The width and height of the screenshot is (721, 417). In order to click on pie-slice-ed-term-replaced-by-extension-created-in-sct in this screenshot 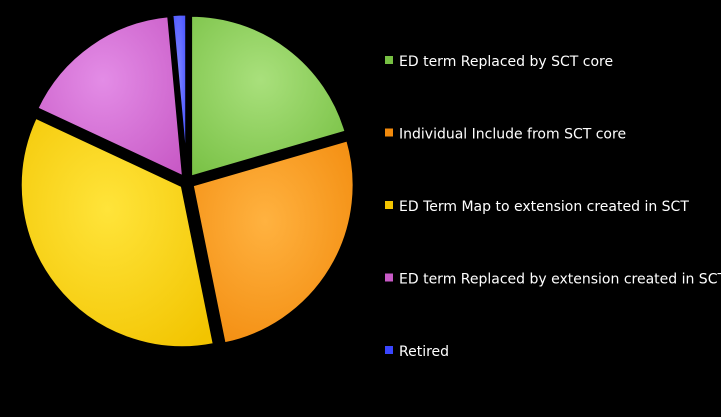, I will do `click(110, 97)`.